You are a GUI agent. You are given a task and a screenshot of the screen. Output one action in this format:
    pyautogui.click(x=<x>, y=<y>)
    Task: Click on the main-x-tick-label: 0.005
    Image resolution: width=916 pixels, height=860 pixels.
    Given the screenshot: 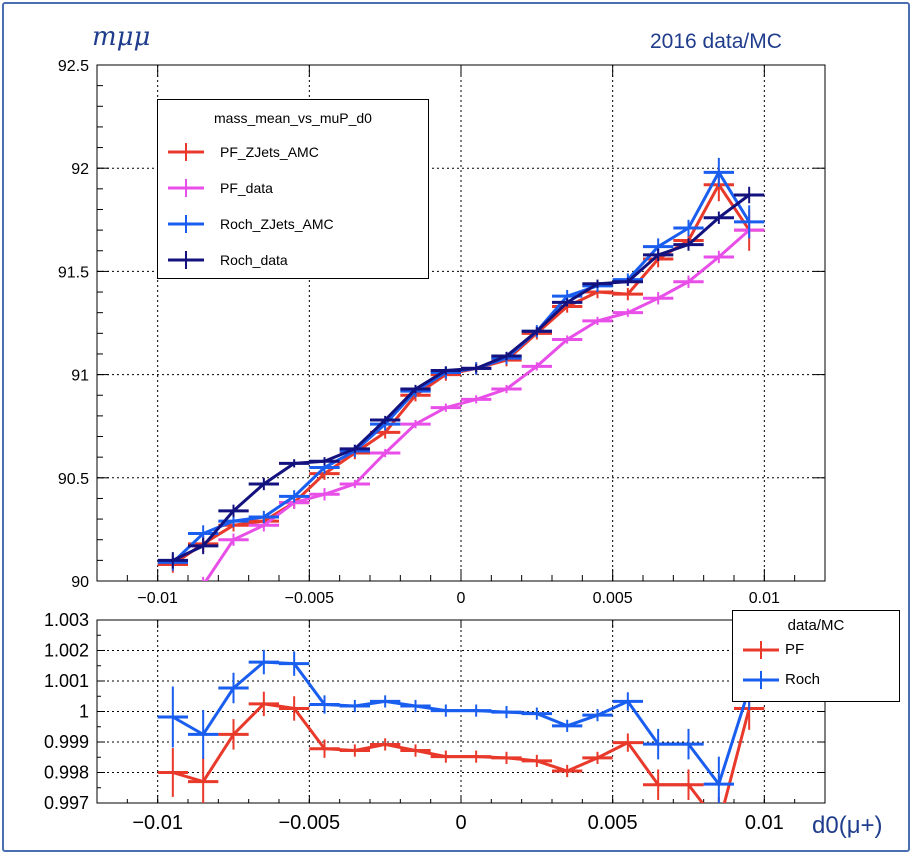 What is the action you would take?
    pyautogui.click(x=613, y=598)
    